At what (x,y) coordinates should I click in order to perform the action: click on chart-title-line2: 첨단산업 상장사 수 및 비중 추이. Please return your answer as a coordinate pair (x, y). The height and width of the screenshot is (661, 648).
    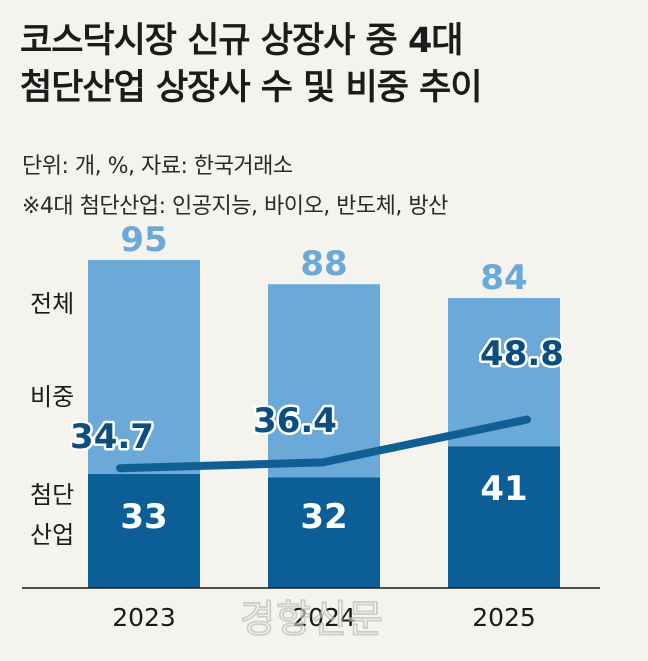
    Looking at the image, I should click on (251, 88).